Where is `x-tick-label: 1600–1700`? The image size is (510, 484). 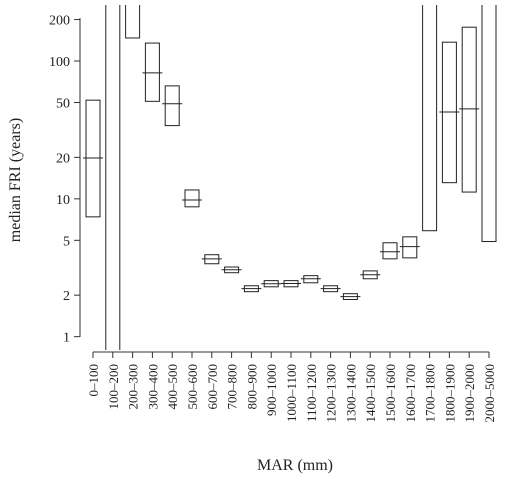 x-tick-label: 1600–1700 is located at coordinates (410, 393).